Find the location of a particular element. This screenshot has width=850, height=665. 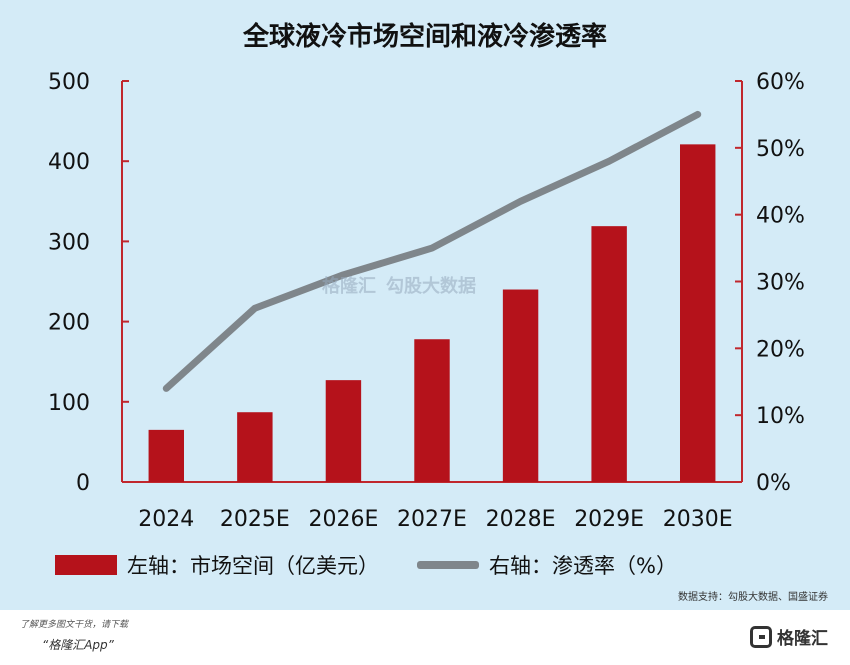

watermark: 格隆汇 勾股大数据 is located at coordinates (399, 285).